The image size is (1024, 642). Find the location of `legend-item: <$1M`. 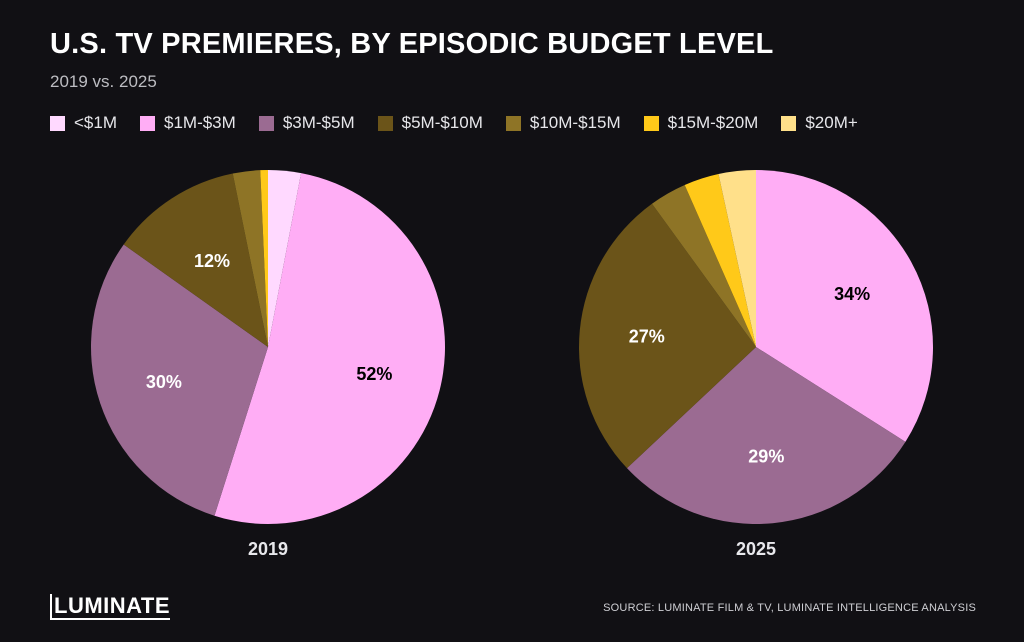

legend-item: <$1M is located at coordinates (83, 123).